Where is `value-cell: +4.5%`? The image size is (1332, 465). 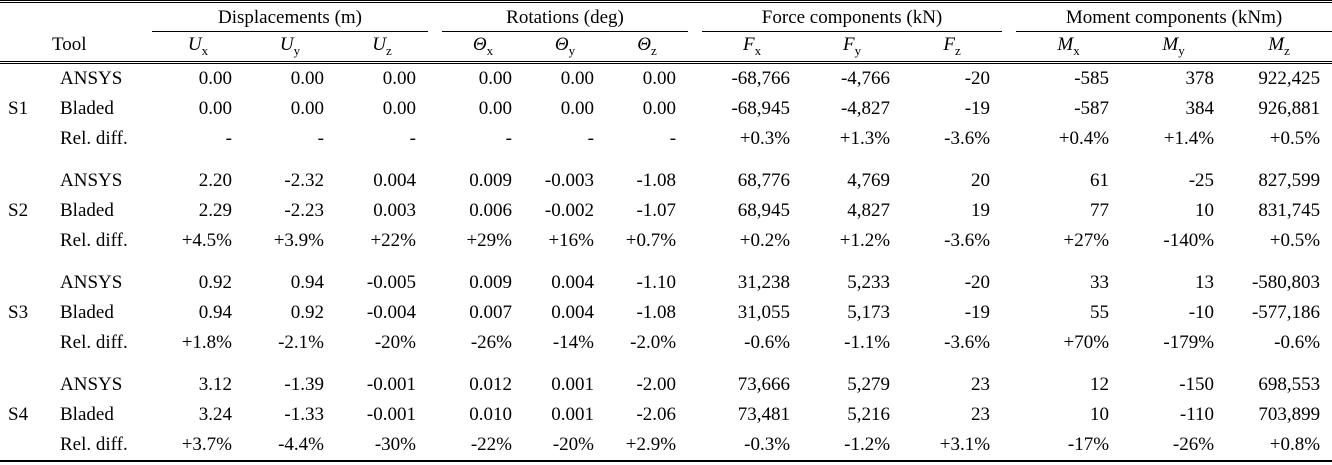 value-cell: +4.5% is located at coordinates (206, 240).